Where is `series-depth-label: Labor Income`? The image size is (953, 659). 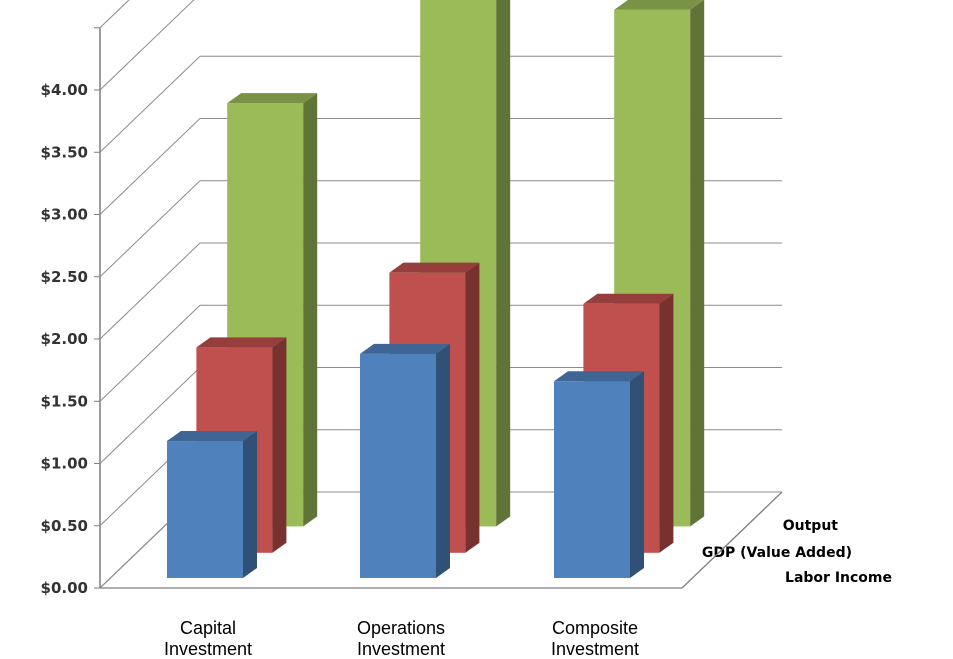 series-depth-label: Labor Income is located at coordinates (838, 578).